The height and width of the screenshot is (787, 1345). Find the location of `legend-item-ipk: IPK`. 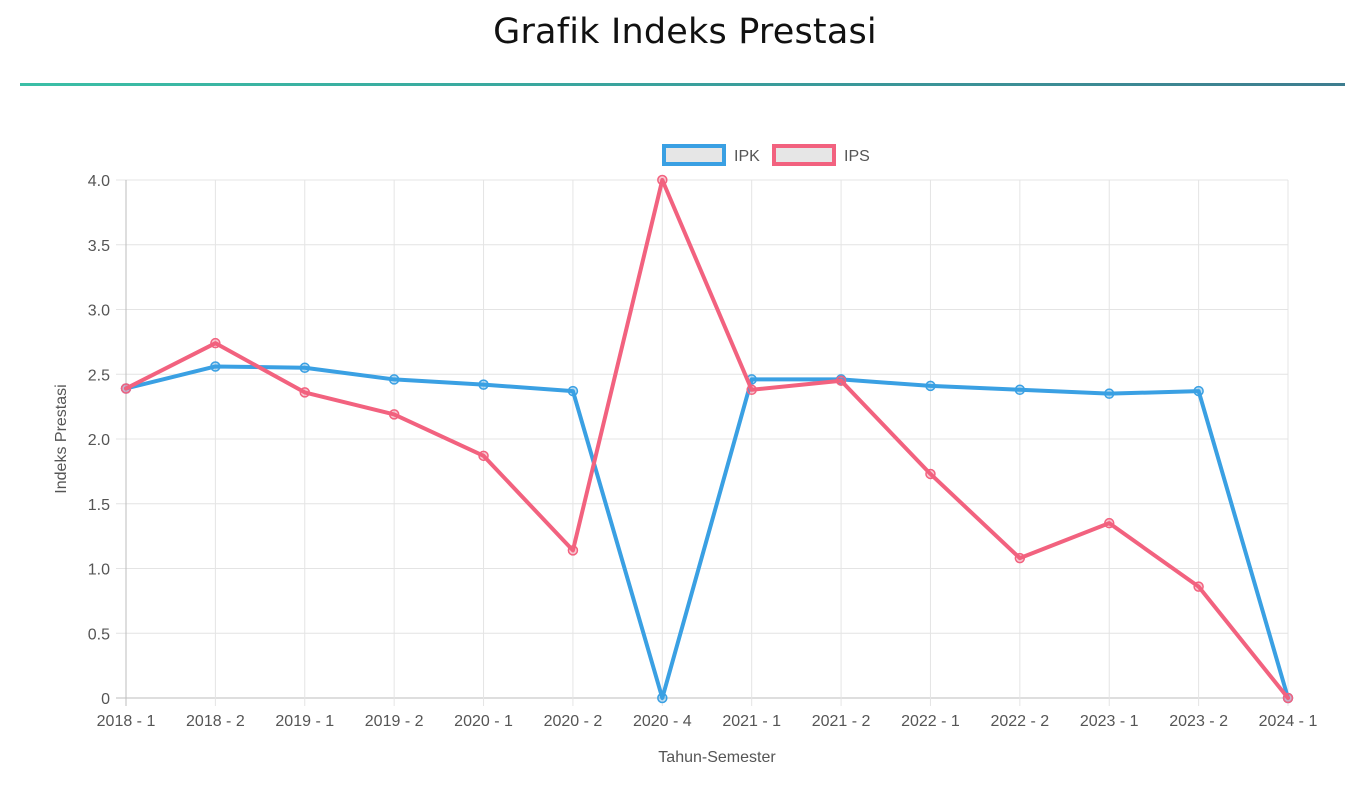

legend-item-ipk: IPK is located at coordinates (711, 155).